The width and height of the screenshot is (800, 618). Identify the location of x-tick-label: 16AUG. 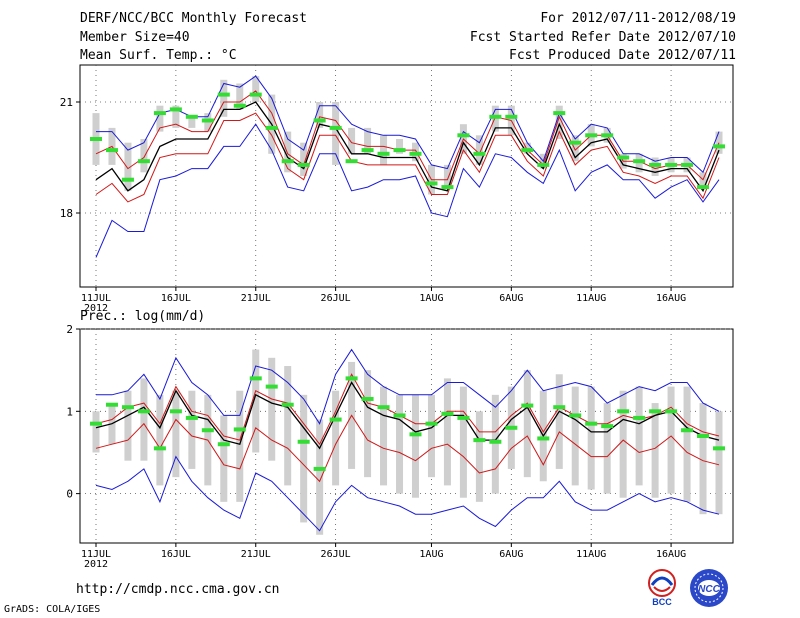
(671, 554).